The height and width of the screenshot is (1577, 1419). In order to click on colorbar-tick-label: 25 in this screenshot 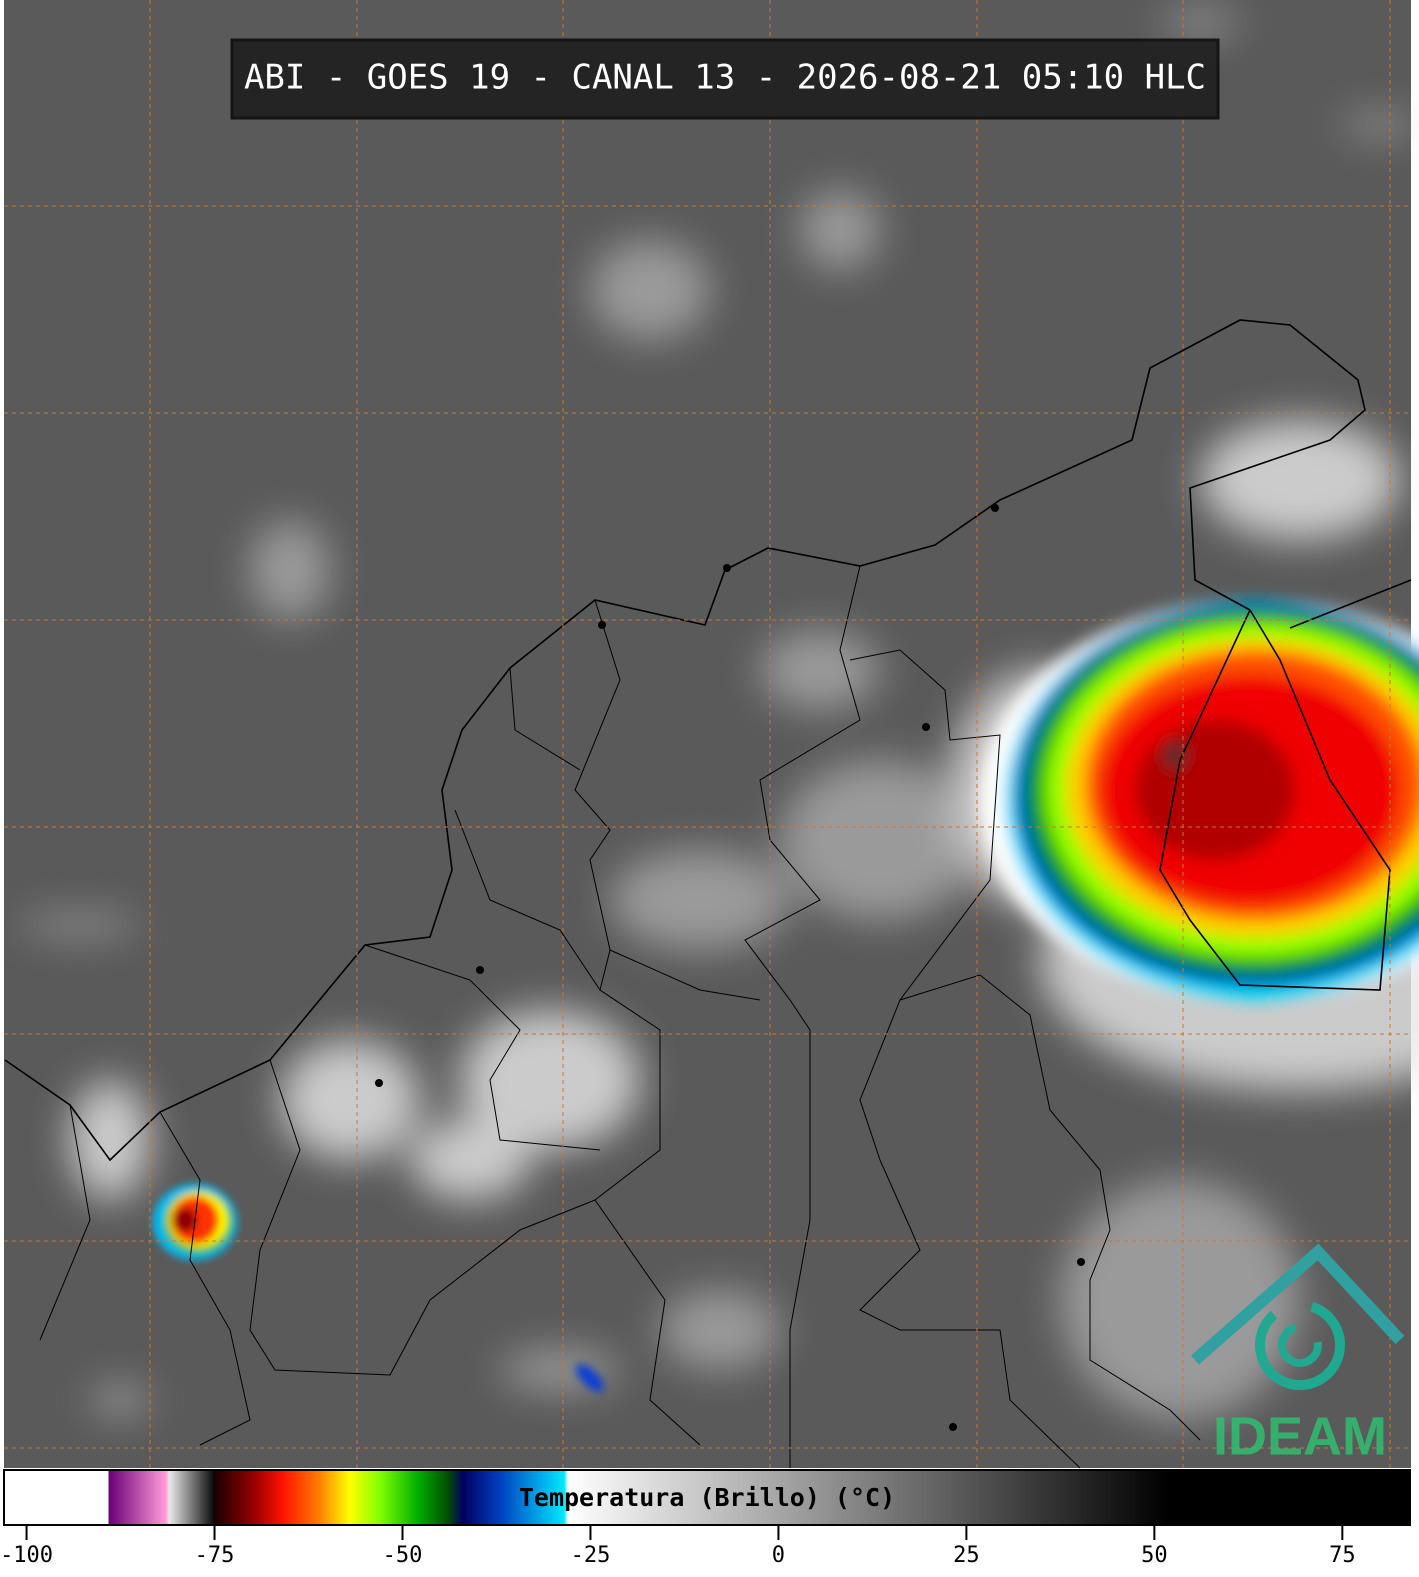, I will do `click(966, 1555)`.